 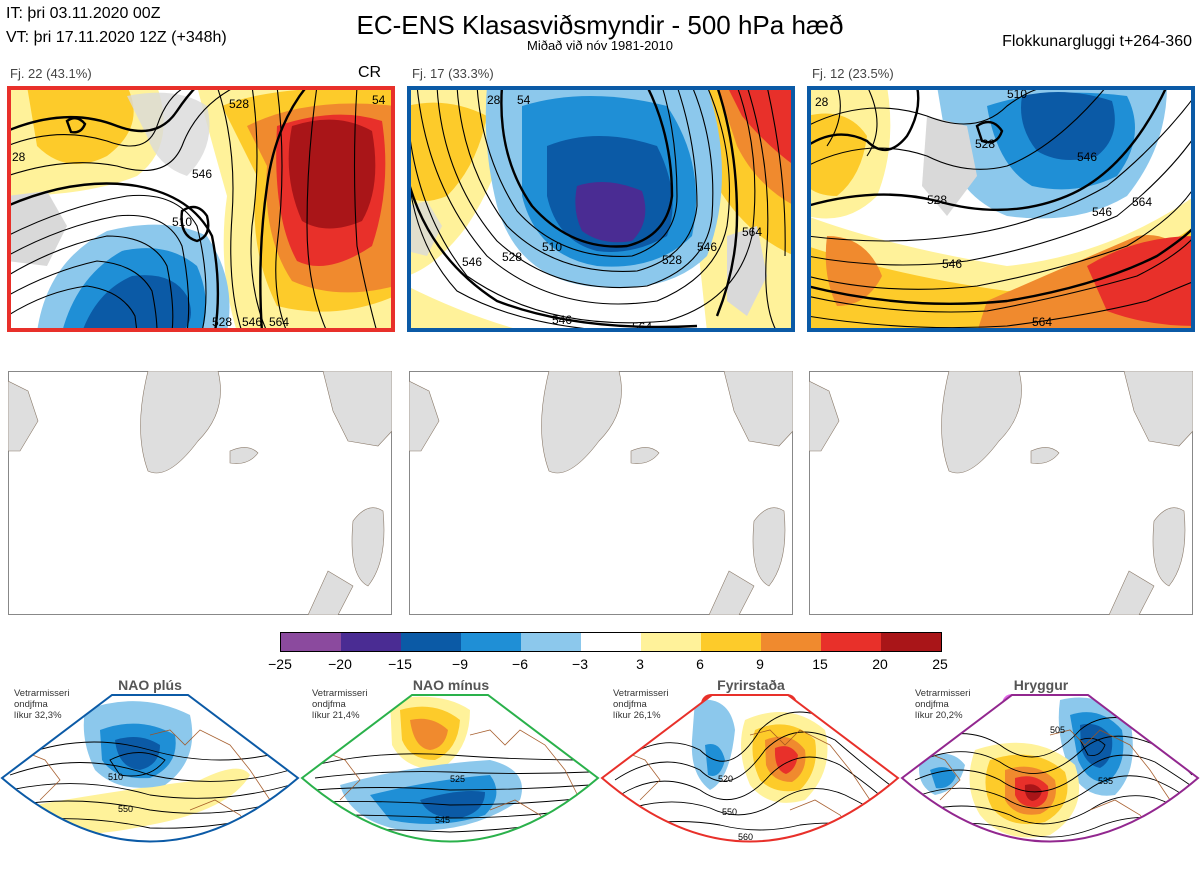 What do you see at coordinates (943, 704) in the screenshot?
I see `regime-4-note: Vetrarmisseri ondjfma líkur 20,2%` at bounding box center [943, 704].